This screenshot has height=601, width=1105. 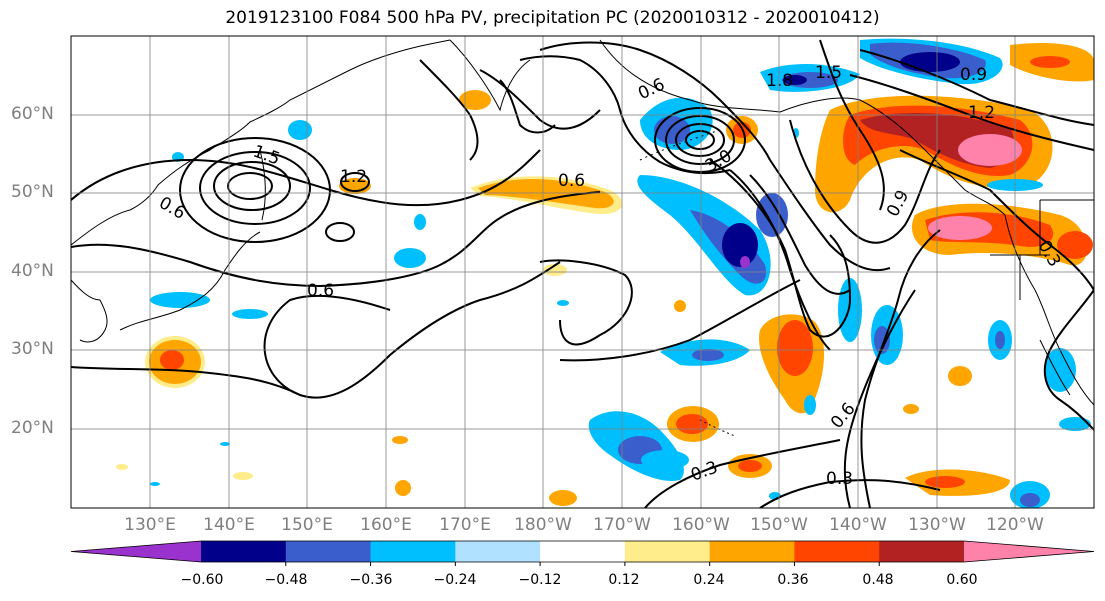 What do you see at coordinates (571, 181) in the screenshot?
I see `contour-label: 0.6` at bounding box center [571, 181].